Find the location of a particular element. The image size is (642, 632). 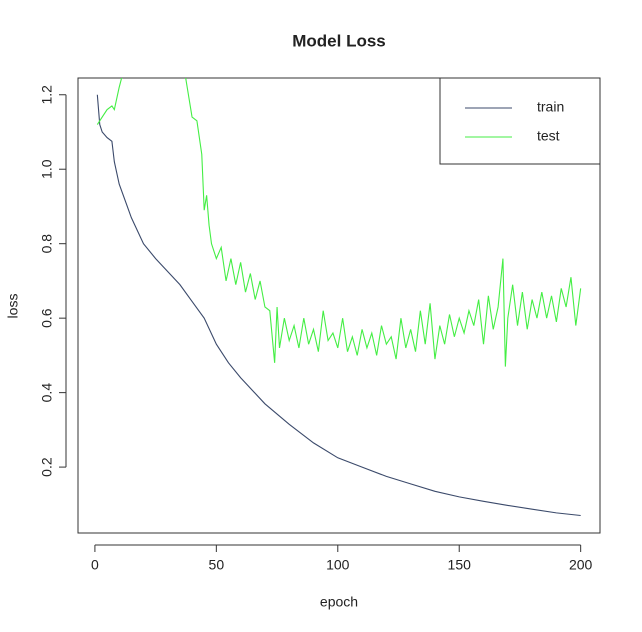

x-tick-label: 100 is located at coordinates (338, 565).